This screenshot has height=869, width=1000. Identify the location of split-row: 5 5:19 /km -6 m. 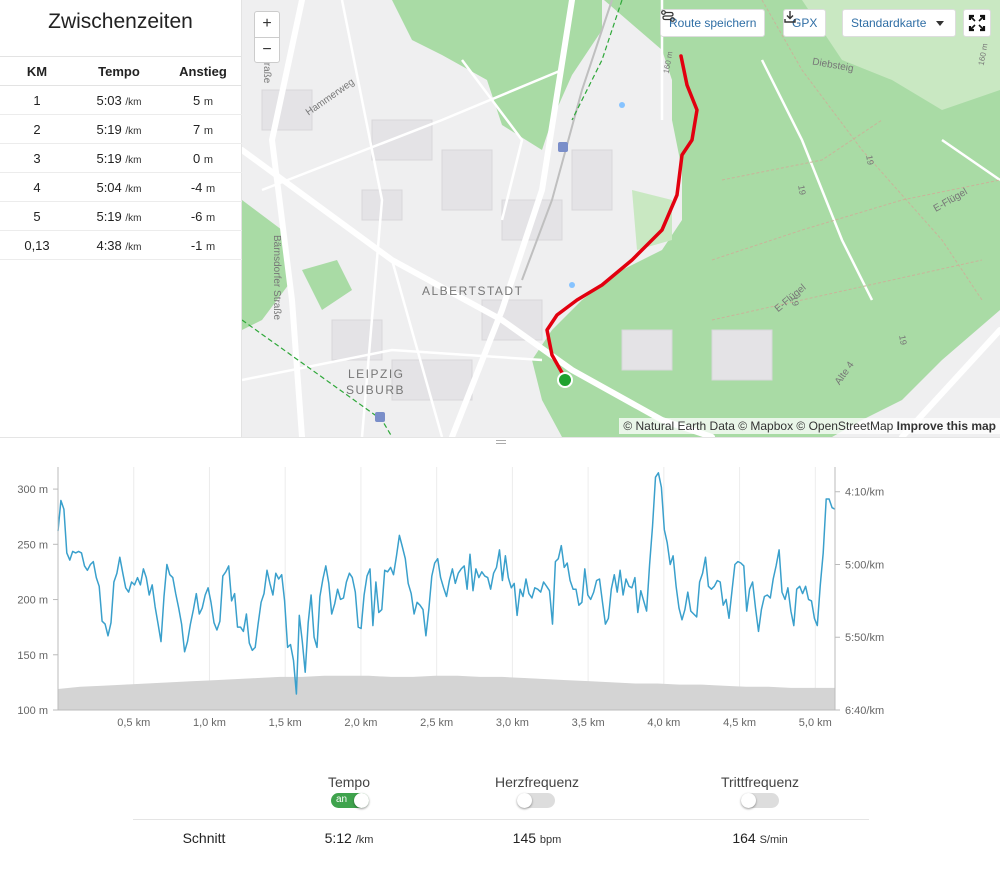
(121, 216).